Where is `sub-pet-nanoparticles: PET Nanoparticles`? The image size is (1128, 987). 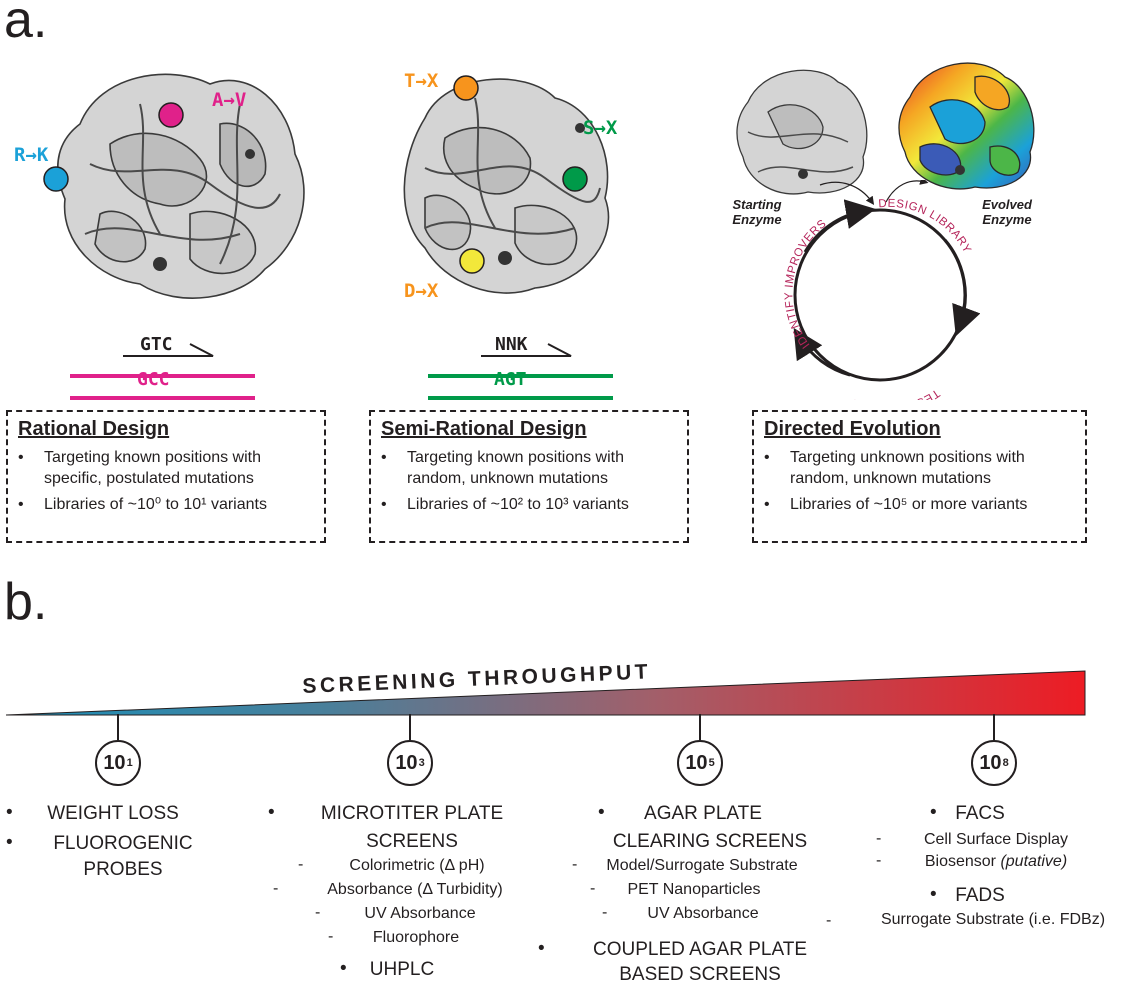 sub-pet-nanoparticles: PET Nanoparticles is located at coordinates (694, 889).